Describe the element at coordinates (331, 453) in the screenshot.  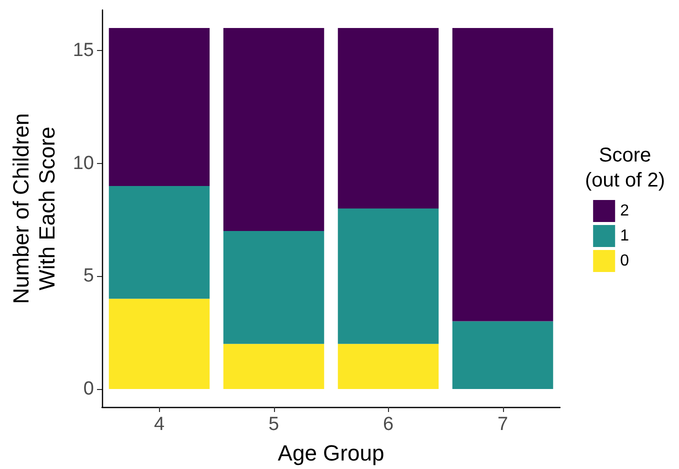
I see `x-axis-title: Age Group` at that location.